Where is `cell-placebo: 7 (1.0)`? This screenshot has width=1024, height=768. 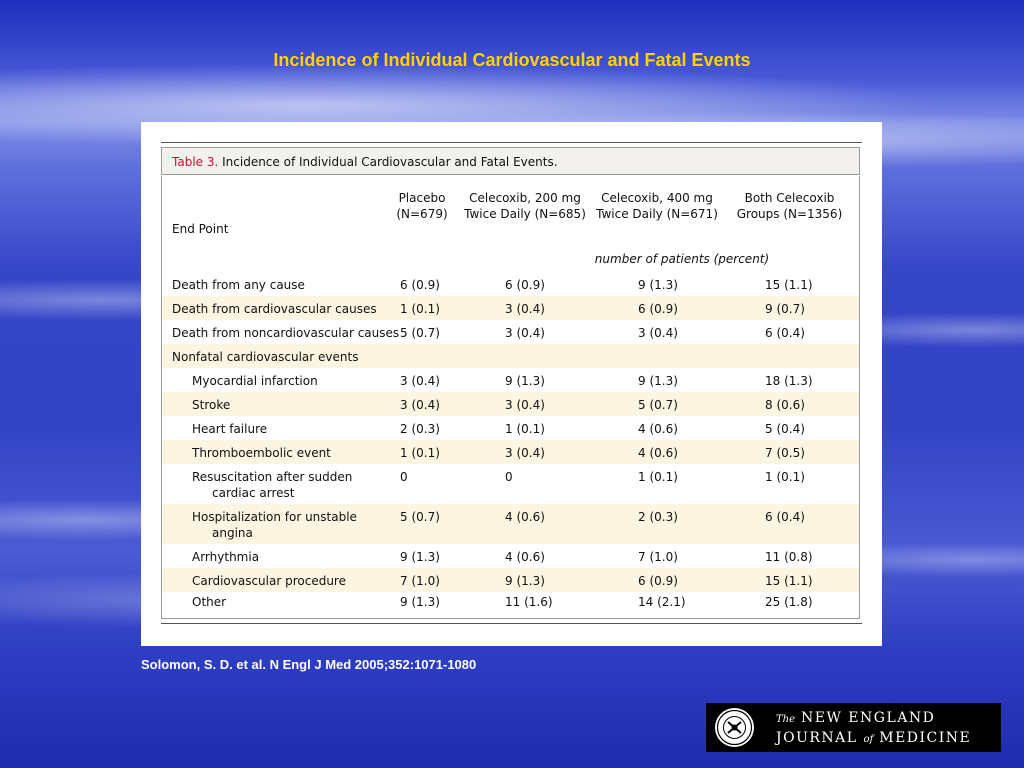
cell-placebo: 7 (1.0) is located at coordinates (420, 581).